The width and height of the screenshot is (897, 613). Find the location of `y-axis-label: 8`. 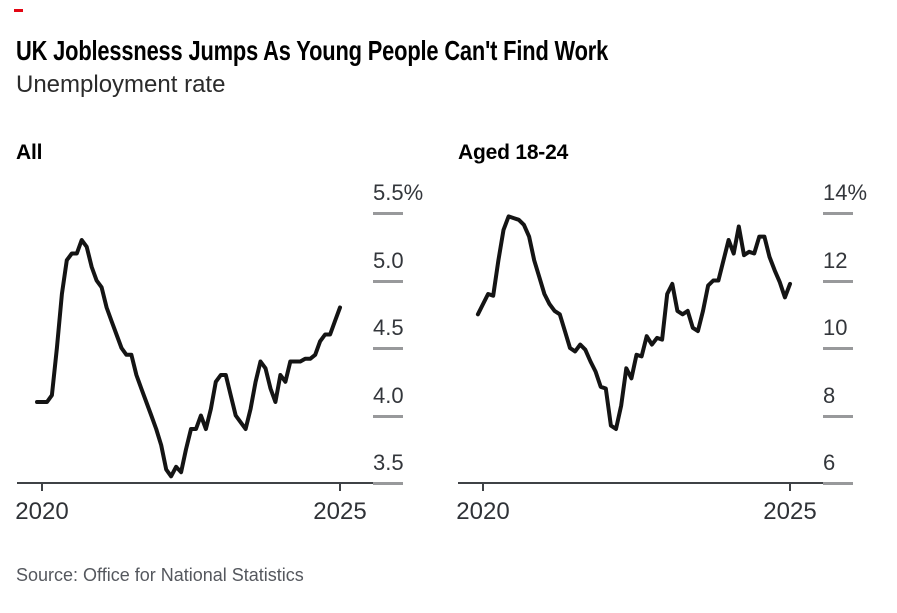

y-axis-label: 8 is located at coordinates (829, 395).